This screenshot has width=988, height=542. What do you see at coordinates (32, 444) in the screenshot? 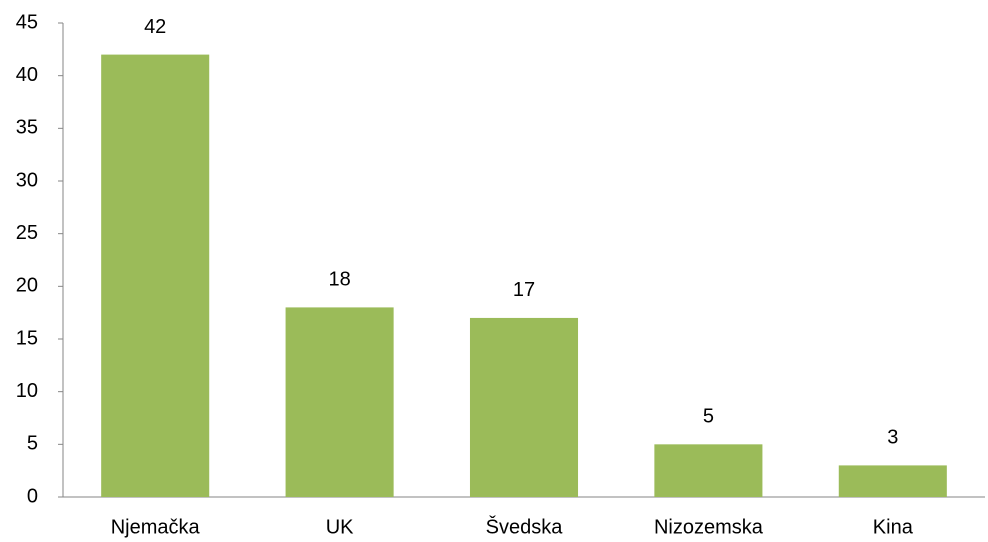
I see `y-tick-label: 5` at bounding box center [32, 444].